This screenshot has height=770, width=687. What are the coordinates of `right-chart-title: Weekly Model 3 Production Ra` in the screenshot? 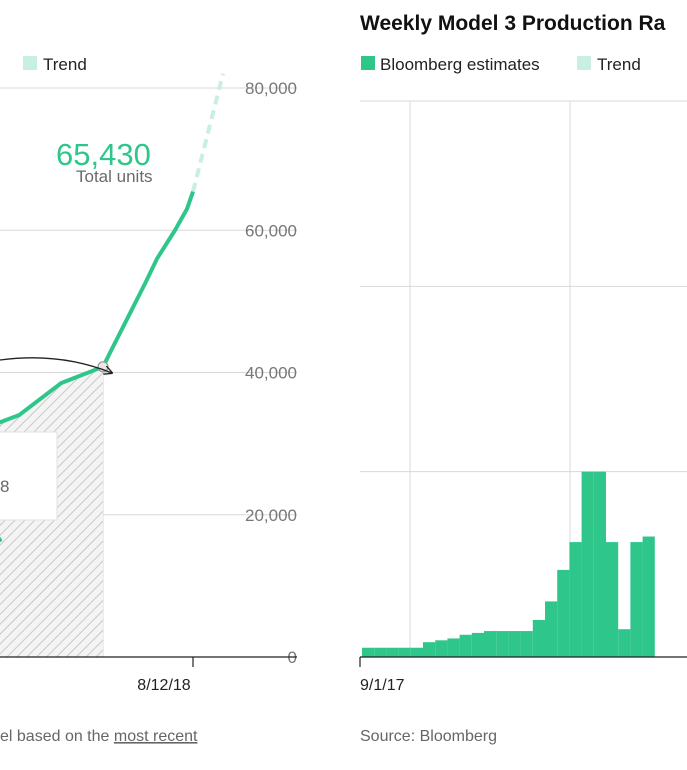 It's located at (513, 23).